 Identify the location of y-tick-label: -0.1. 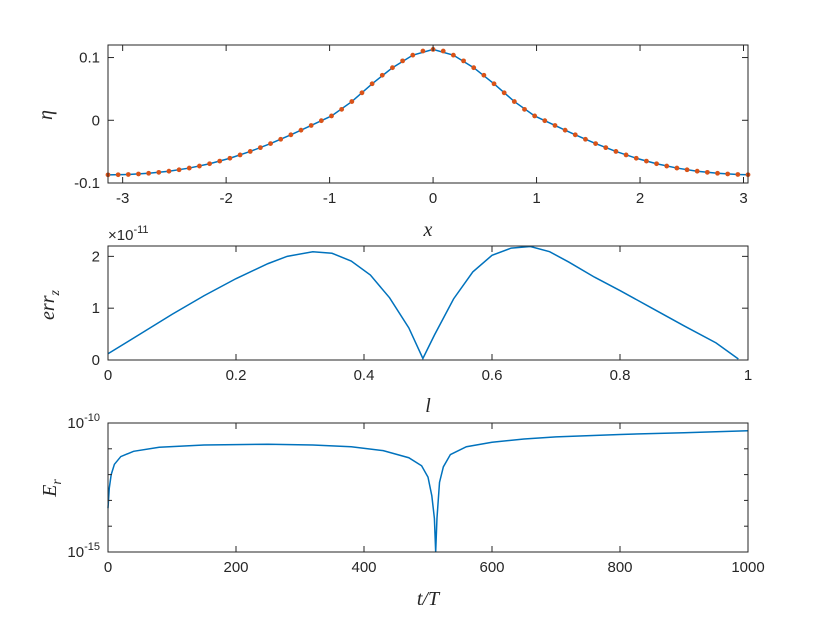
(87, 183).